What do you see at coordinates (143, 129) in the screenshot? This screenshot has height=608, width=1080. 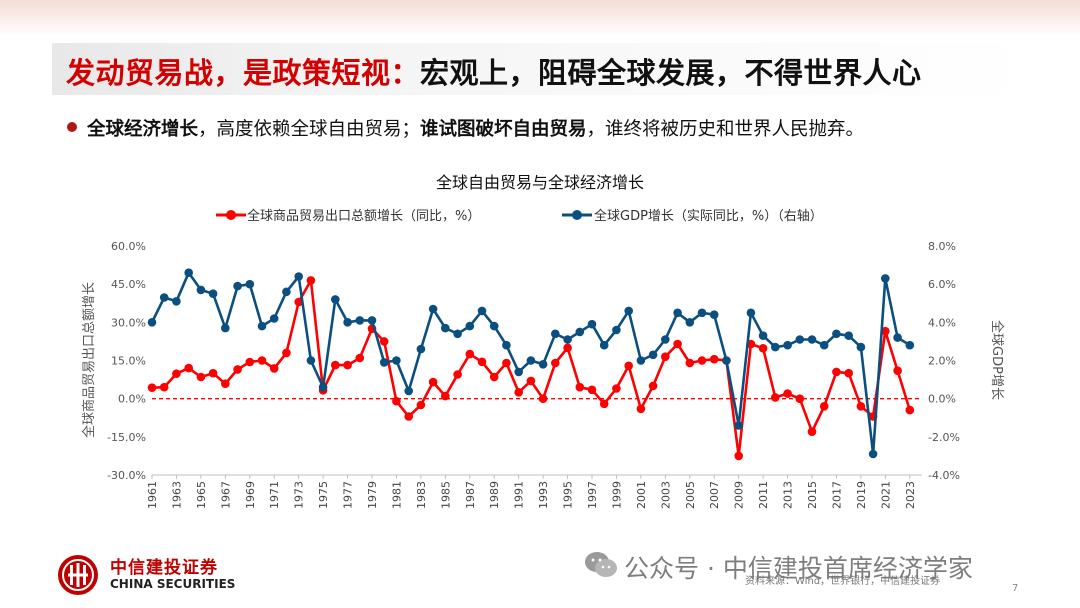 I see `bullet-bold-1: 全球经济增长` at bounding box center [143, 129].